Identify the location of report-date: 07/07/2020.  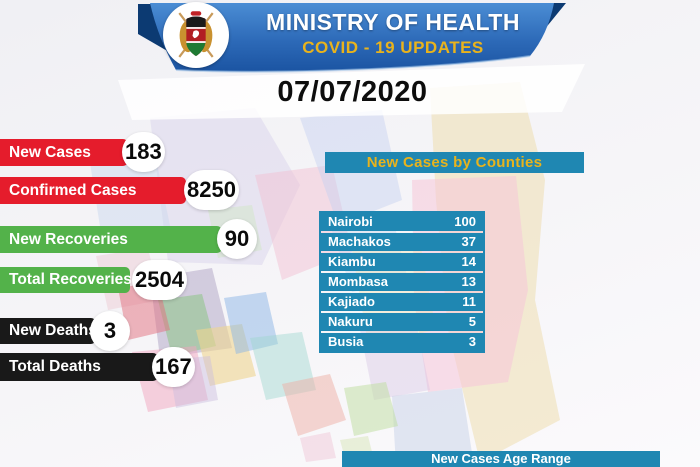
(352, 92).